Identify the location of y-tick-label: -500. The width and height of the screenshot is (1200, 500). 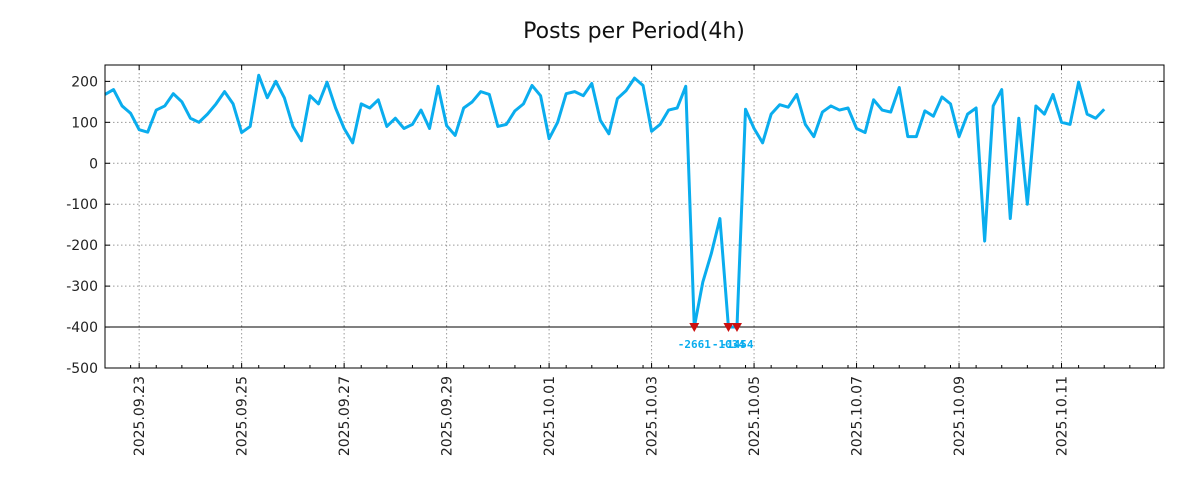
(82, 369).